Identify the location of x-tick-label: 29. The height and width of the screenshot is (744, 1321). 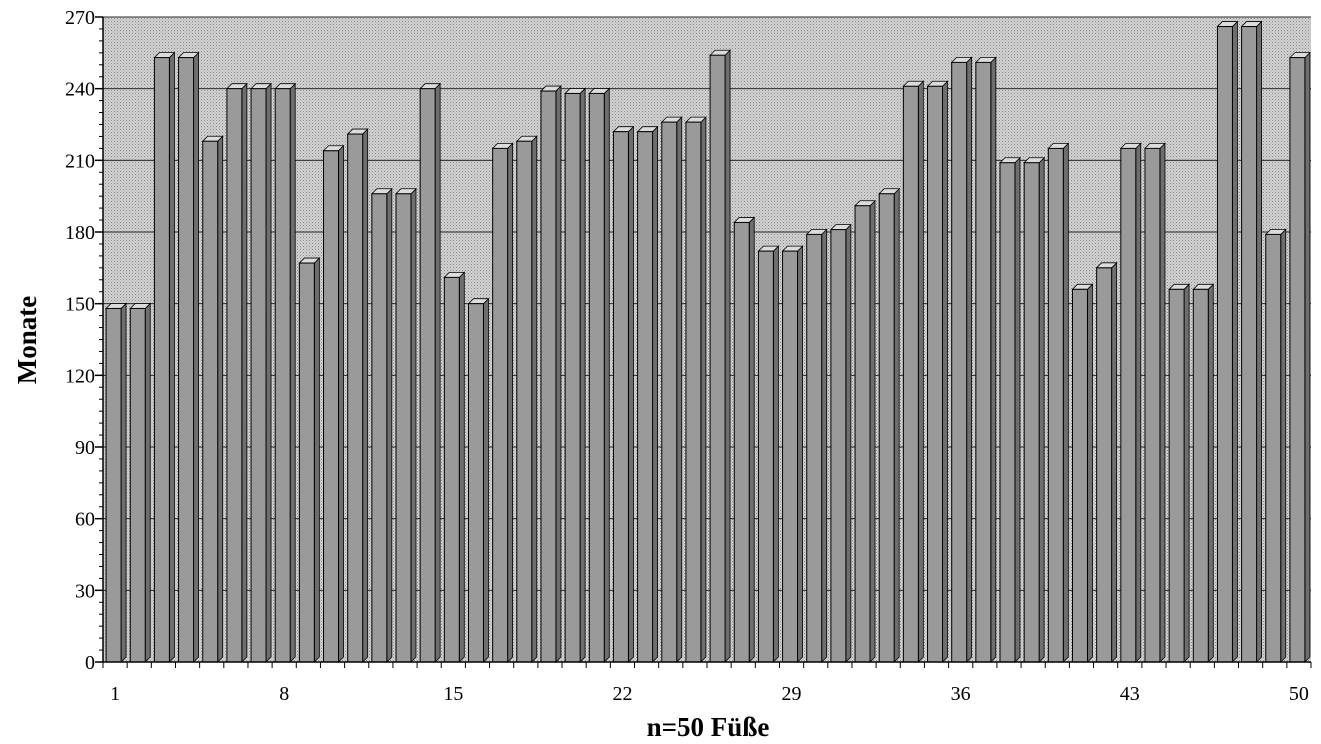
(792, 694).